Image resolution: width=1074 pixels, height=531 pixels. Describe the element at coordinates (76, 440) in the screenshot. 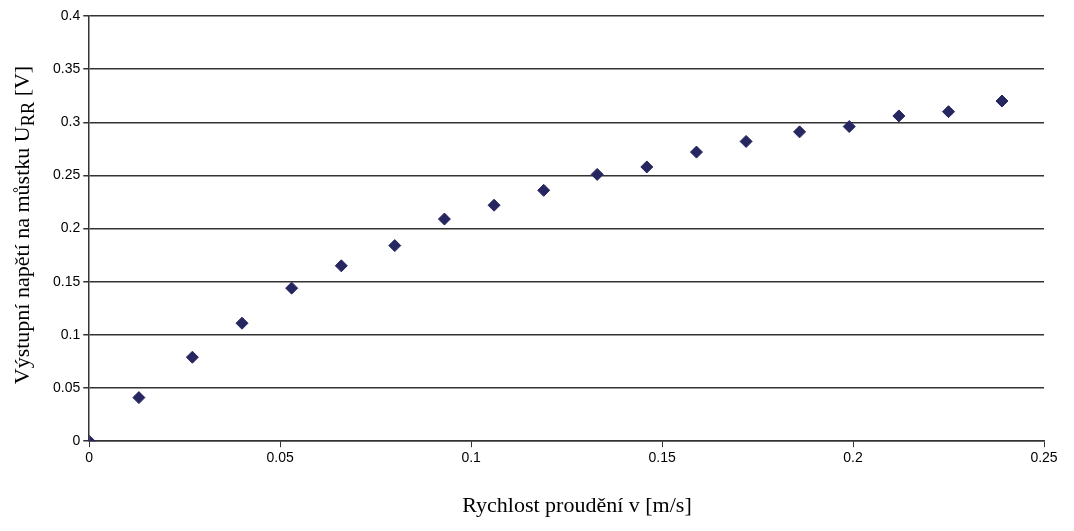

I see `y-tick-label: 0` at that location.